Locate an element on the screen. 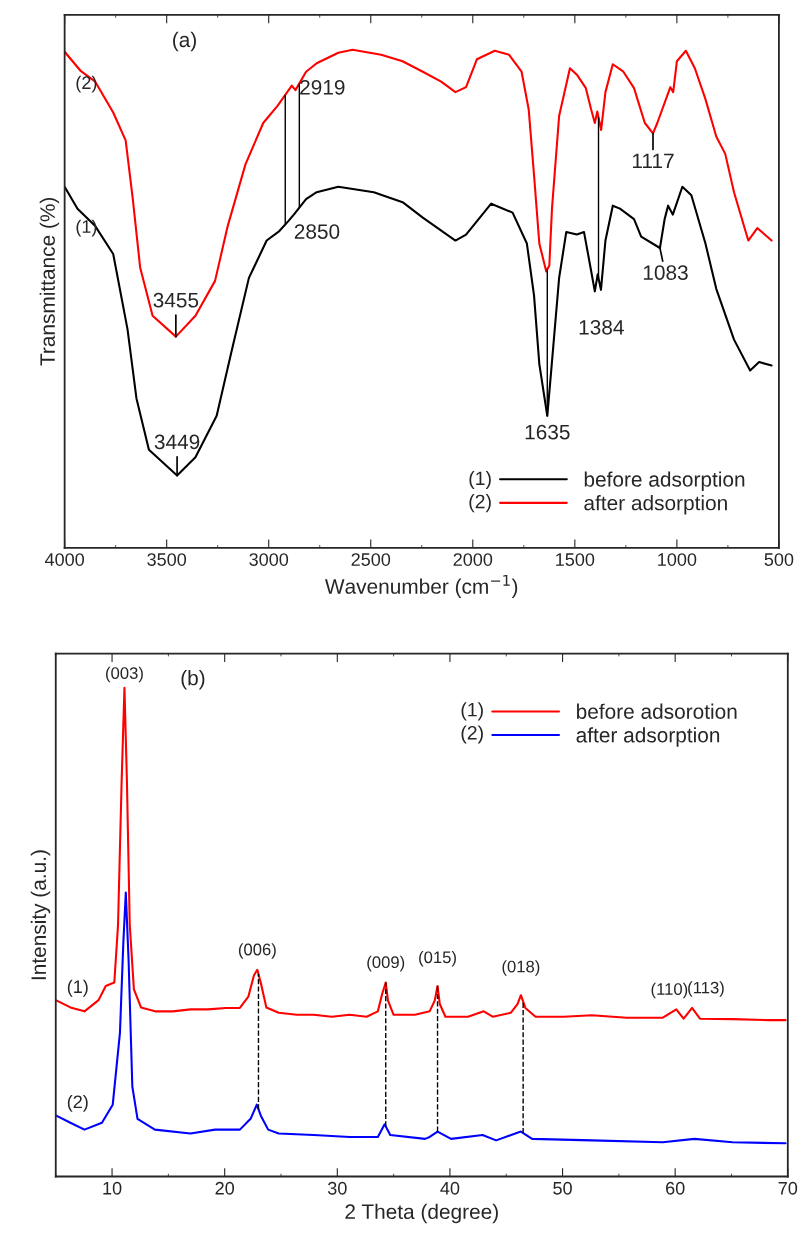 This screenshot has width=808, height=1245. x-tick-label: 3500 is located at coordinates (167, 559).